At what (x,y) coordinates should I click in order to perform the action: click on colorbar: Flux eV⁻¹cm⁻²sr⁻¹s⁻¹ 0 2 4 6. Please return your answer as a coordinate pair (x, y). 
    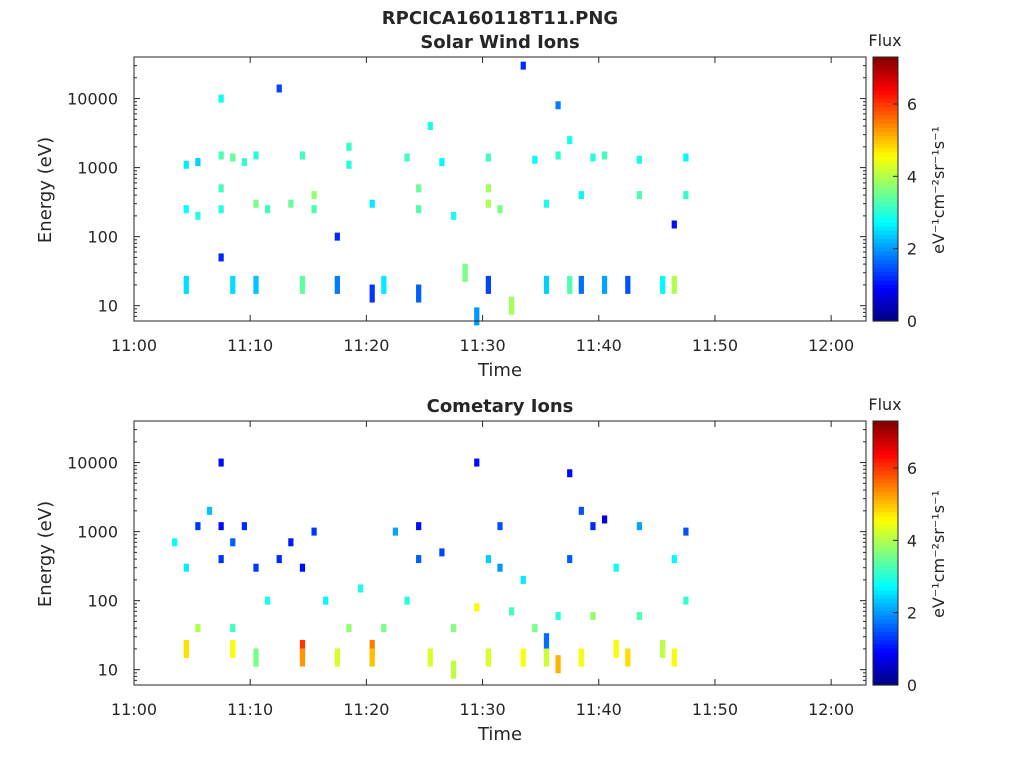
    Looking at the image, I should click on (908, 545).